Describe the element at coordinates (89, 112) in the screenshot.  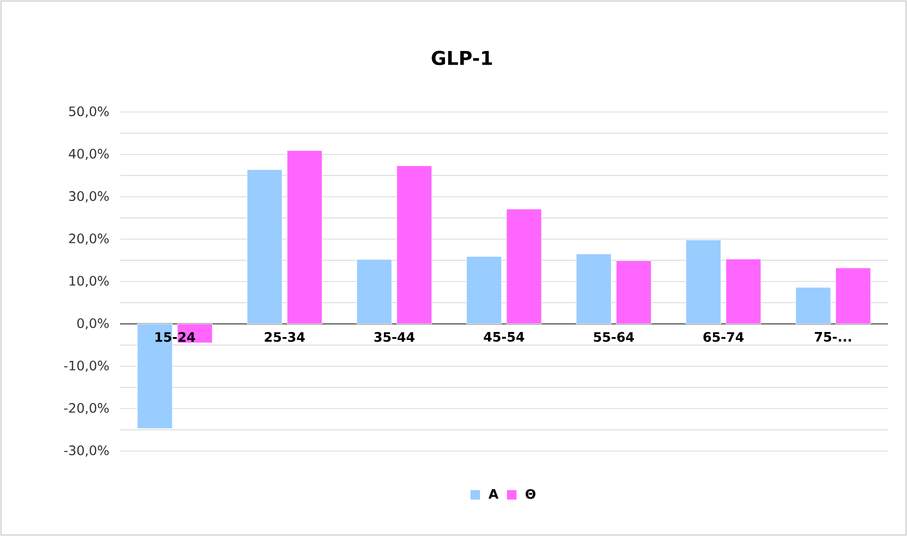
I see `y-tick-label: 50,0%` at that location.